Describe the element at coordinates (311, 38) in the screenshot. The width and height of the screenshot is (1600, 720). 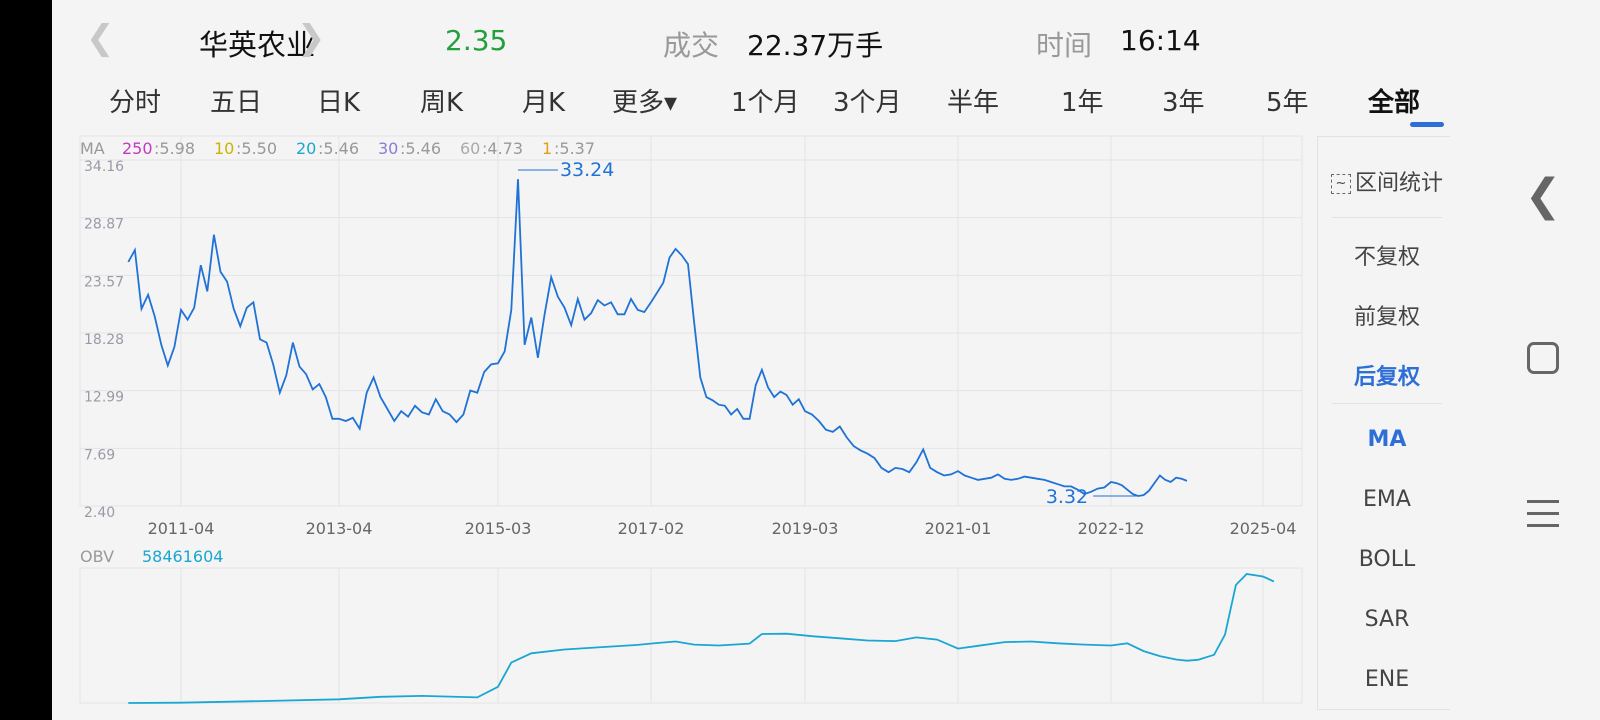
I see `chevron-right-icon: ❯` at that location.